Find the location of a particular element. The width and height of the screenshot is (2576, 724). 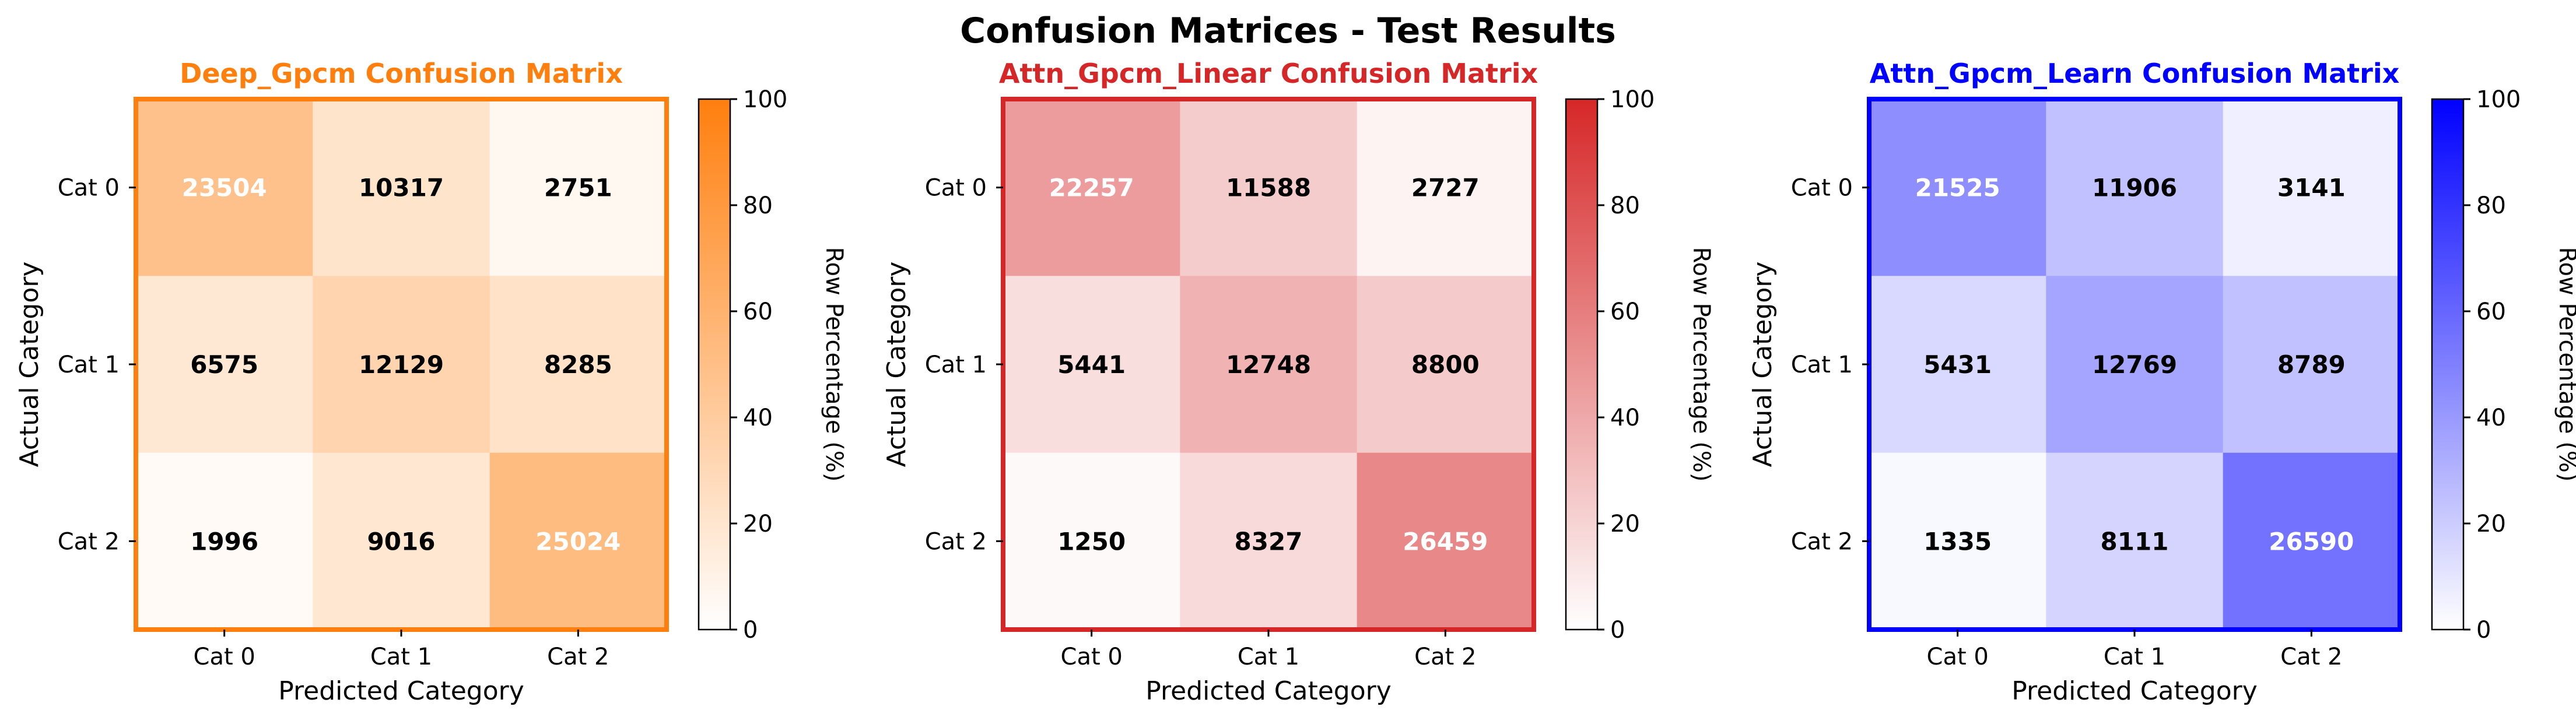

cell-value: 25024 is located at coordinates (578, 541).